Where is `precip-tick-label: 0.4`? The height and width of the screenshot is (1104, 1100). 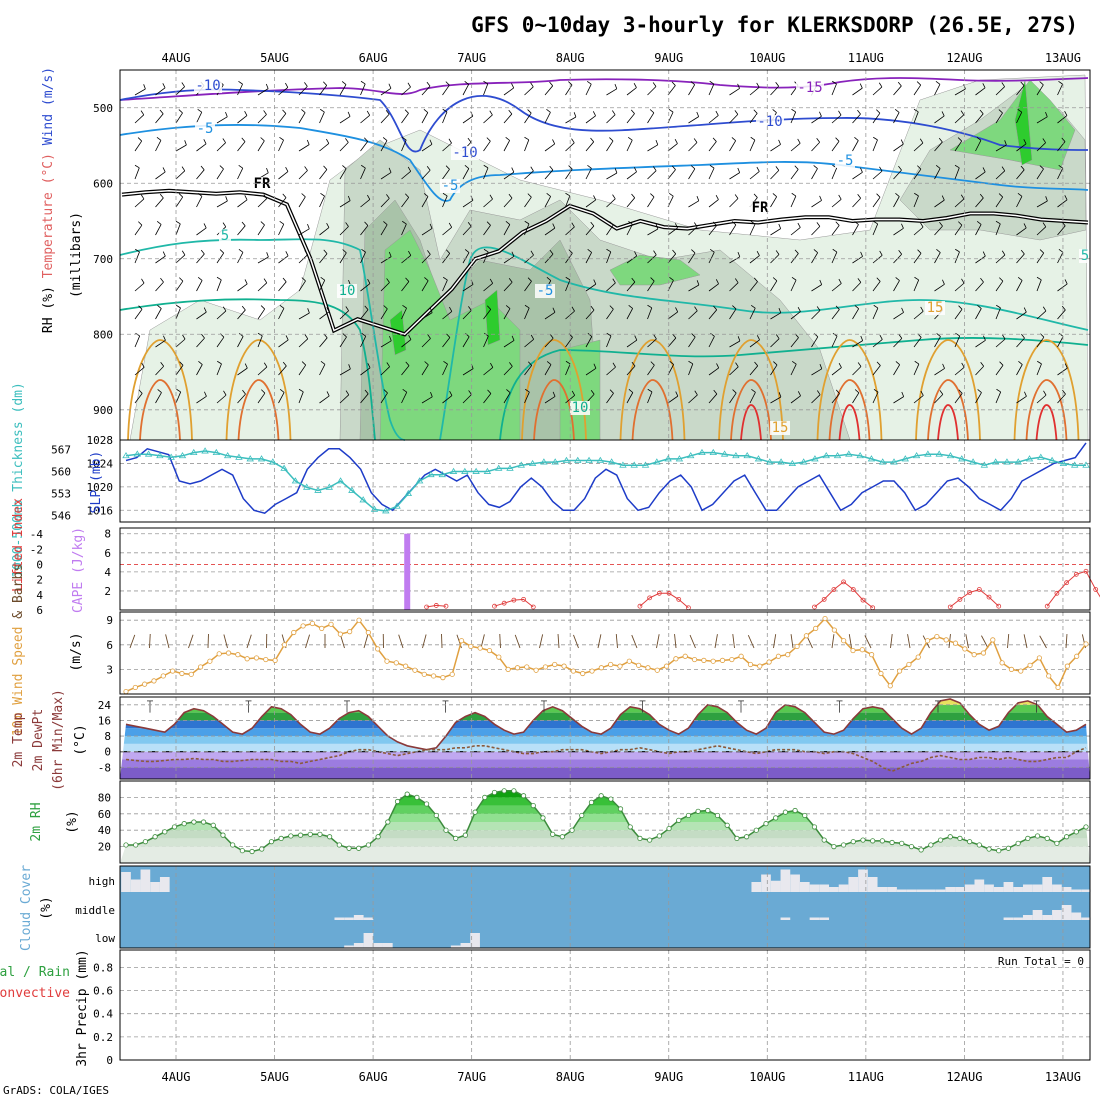 precip-tick-label: 0.4 is located at coordinates (103, 1014).